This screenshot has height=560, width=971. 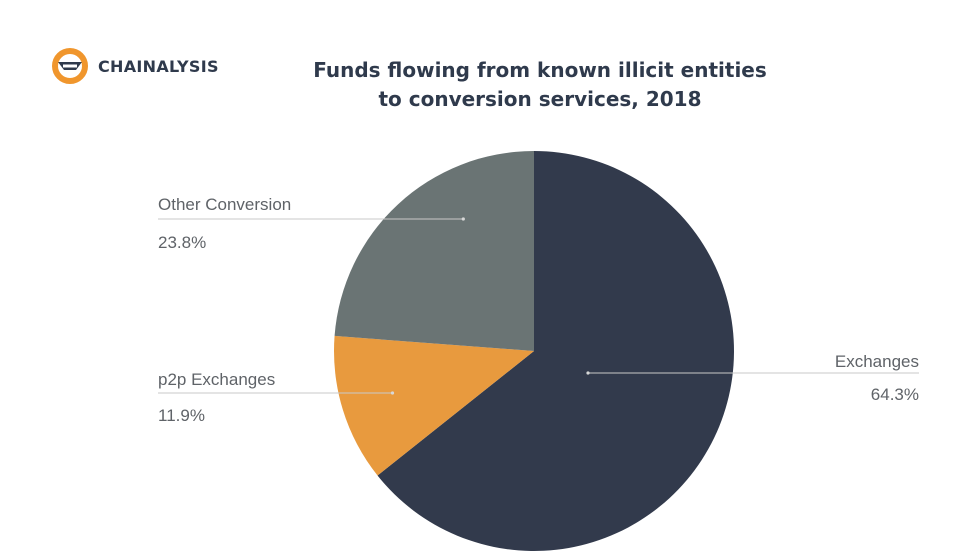 I want to click on slice-label: p2p Exchanges, so click(x=216, y=379).